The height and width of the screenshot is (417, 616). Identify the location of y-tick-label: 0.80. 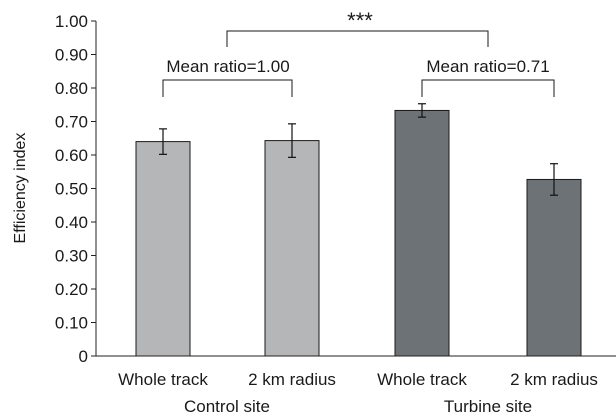
(71, 88).